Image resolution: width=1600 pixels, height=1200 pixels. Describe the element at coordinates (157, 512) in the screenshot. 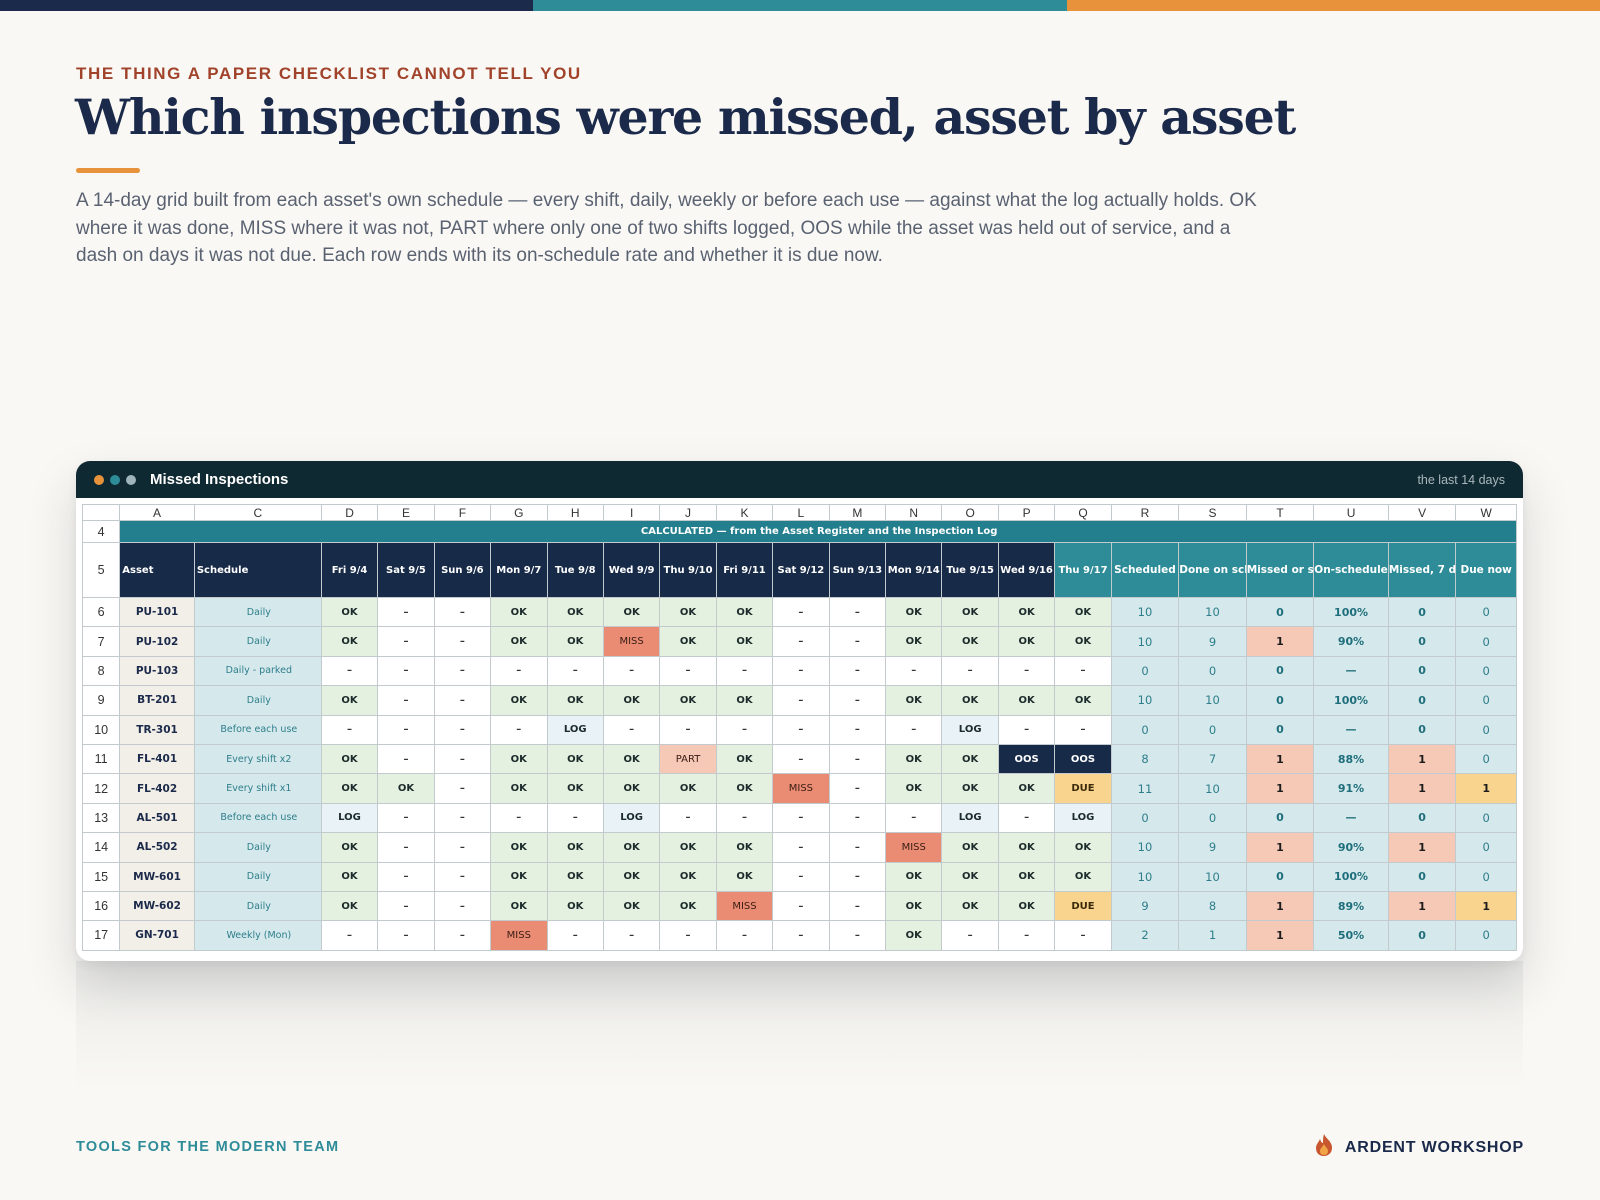

I see `column-header: A` at that location.